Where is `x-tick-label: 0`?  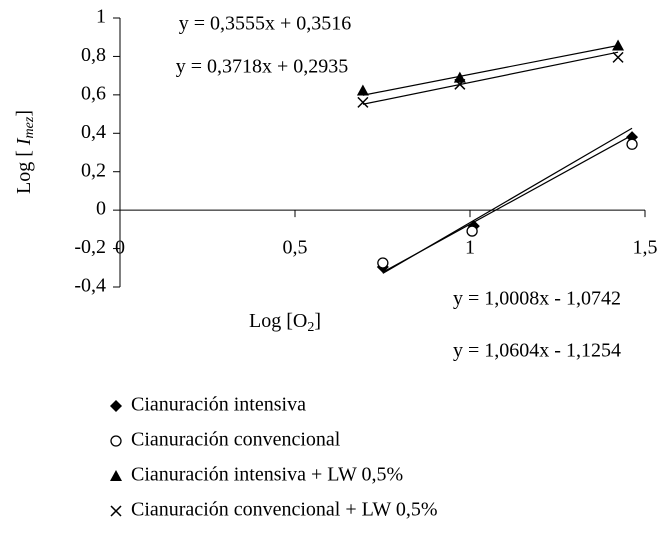 x-tick-label: 0 is located at coordinates (120, 248).